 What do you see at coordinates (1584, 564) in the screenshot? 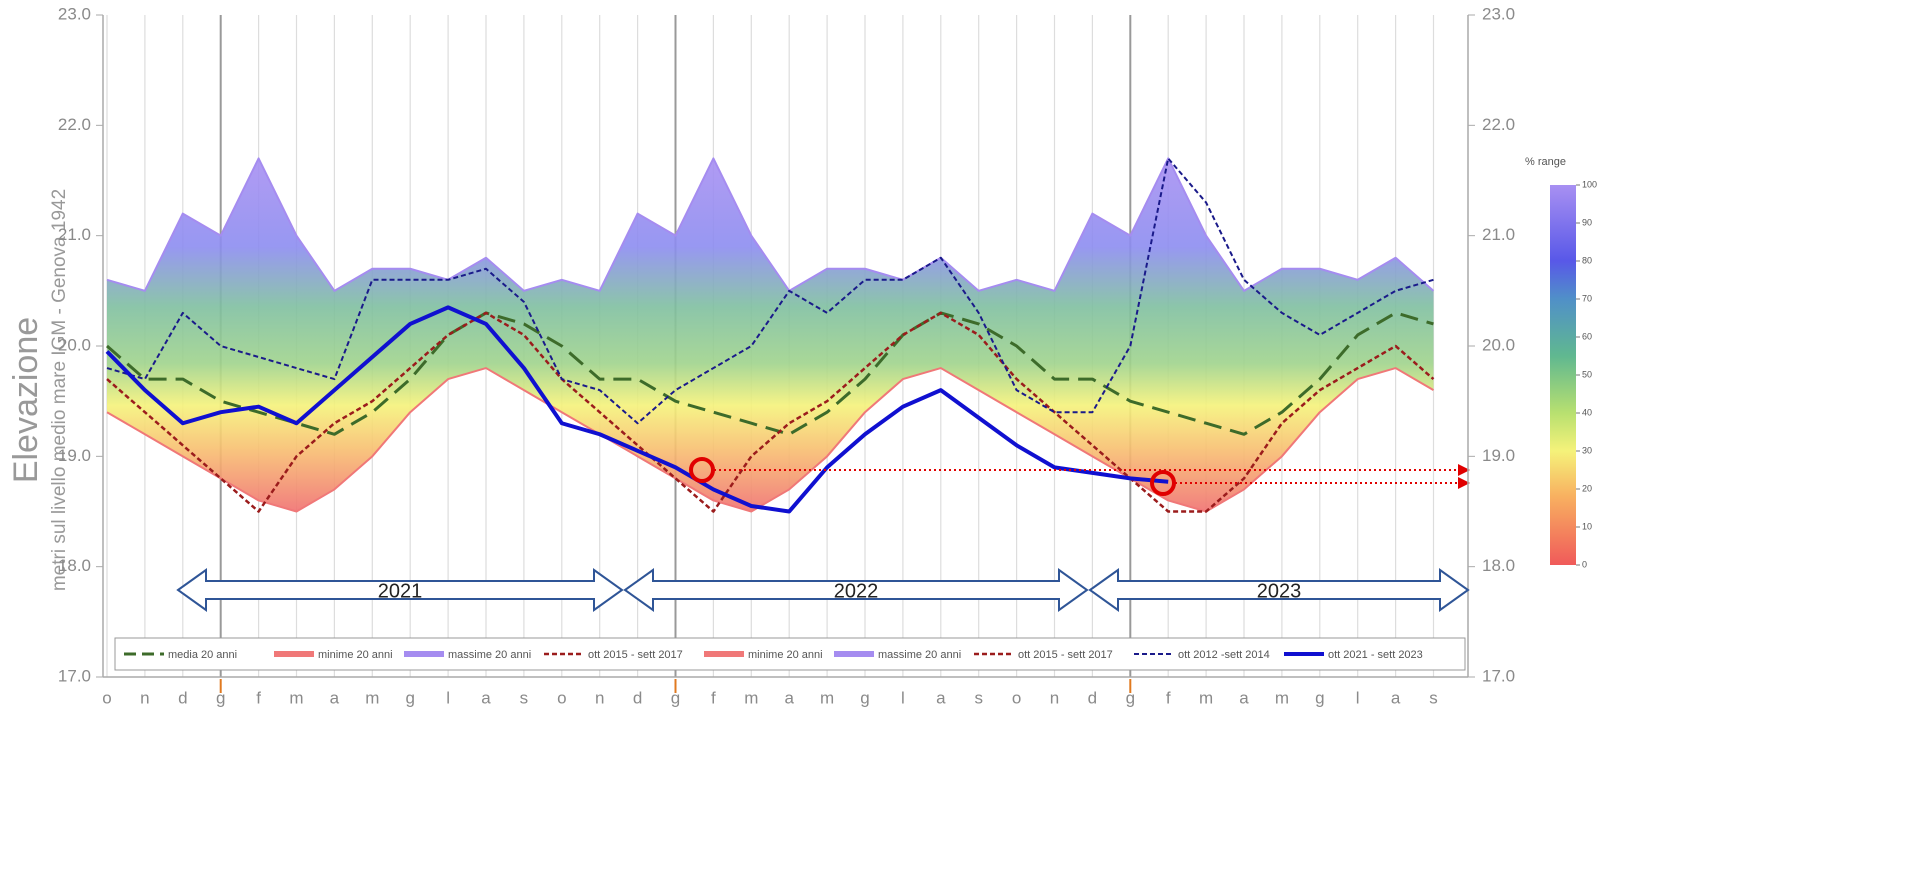
I see `colorbar-tick-label: 0` at bounding box center [1584, 564].